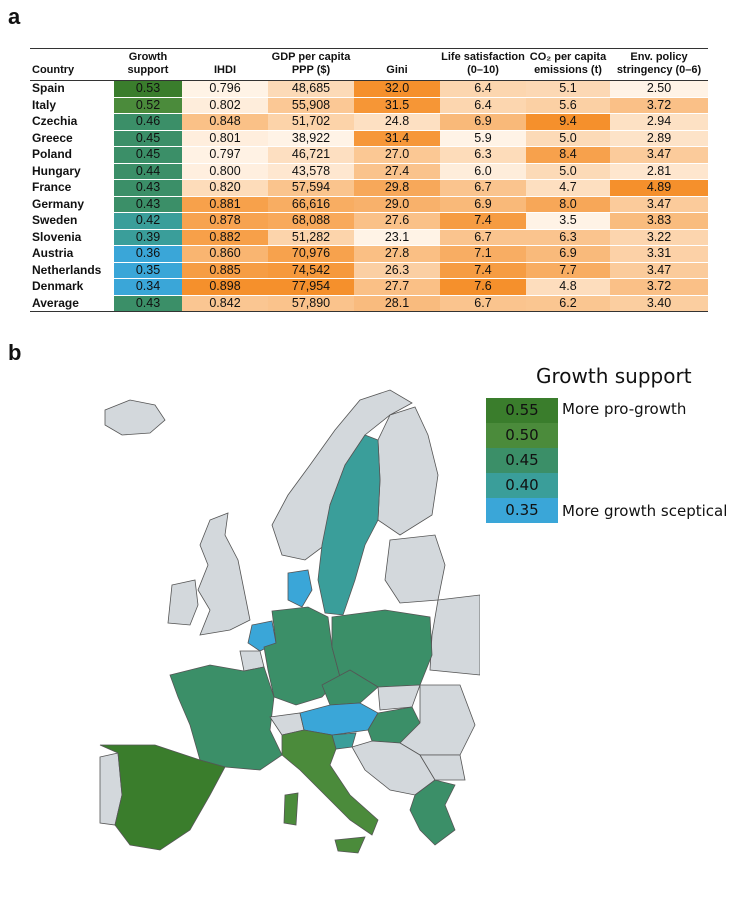  What do you see at coordinates (369, 139) in the screenshot?
I see `table-row: Greece 0.45 0.801 38,922 31.4 5.9 5.0 2.89` at bounding box center [369, 139].